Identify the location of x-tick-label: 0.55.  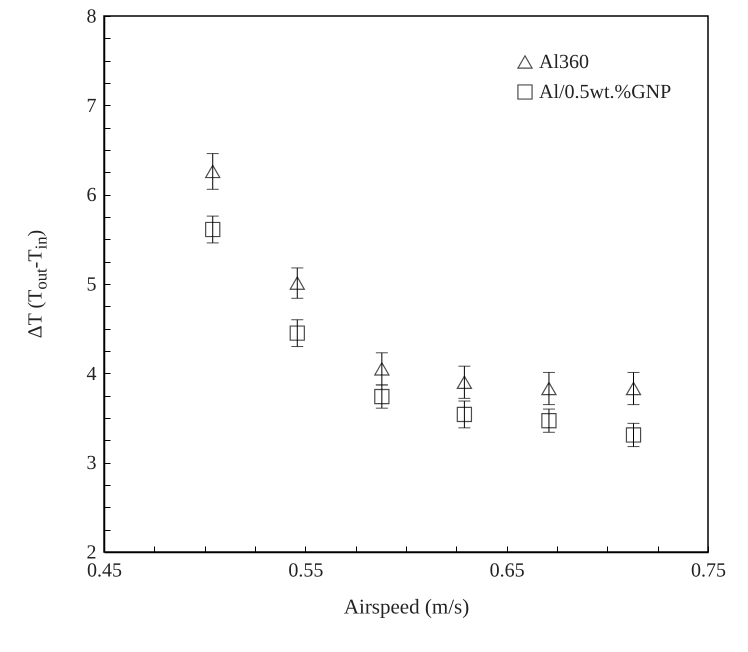
(306, 571).